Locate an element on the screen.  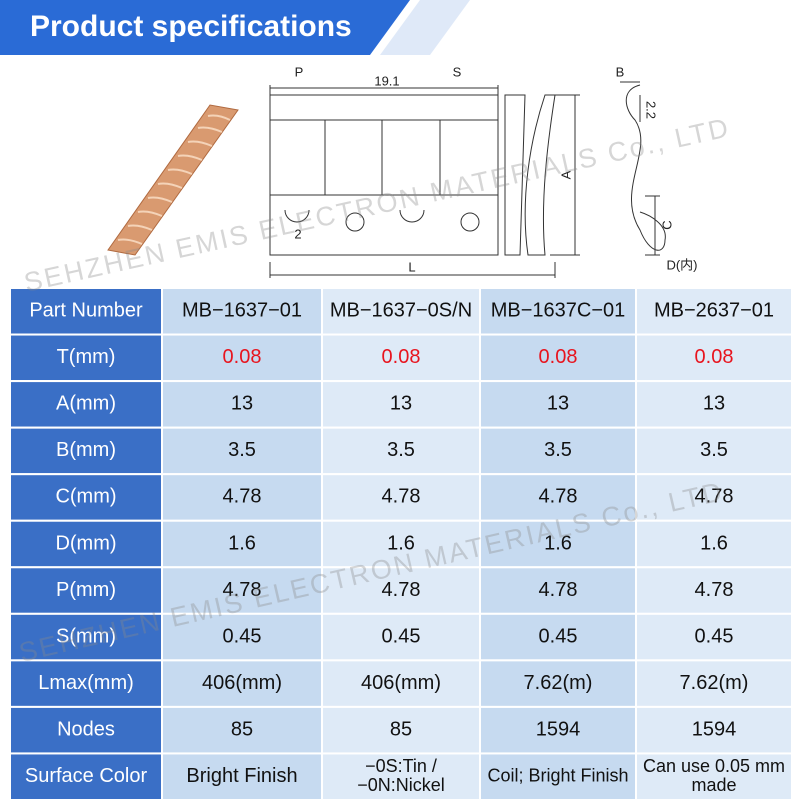
cell-text: D(mm) is located at coordinates (85, 543).